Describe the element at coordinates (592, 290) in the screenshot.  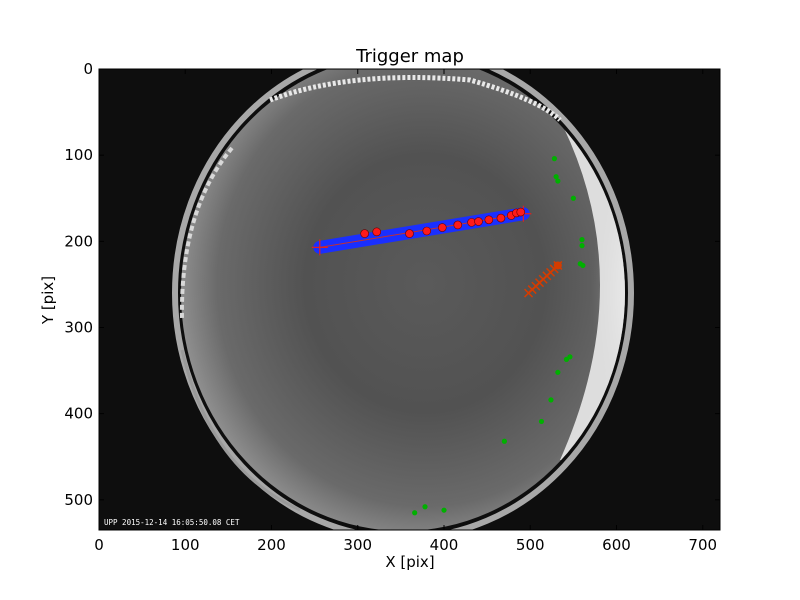
I see `bright-horizon` at that location.